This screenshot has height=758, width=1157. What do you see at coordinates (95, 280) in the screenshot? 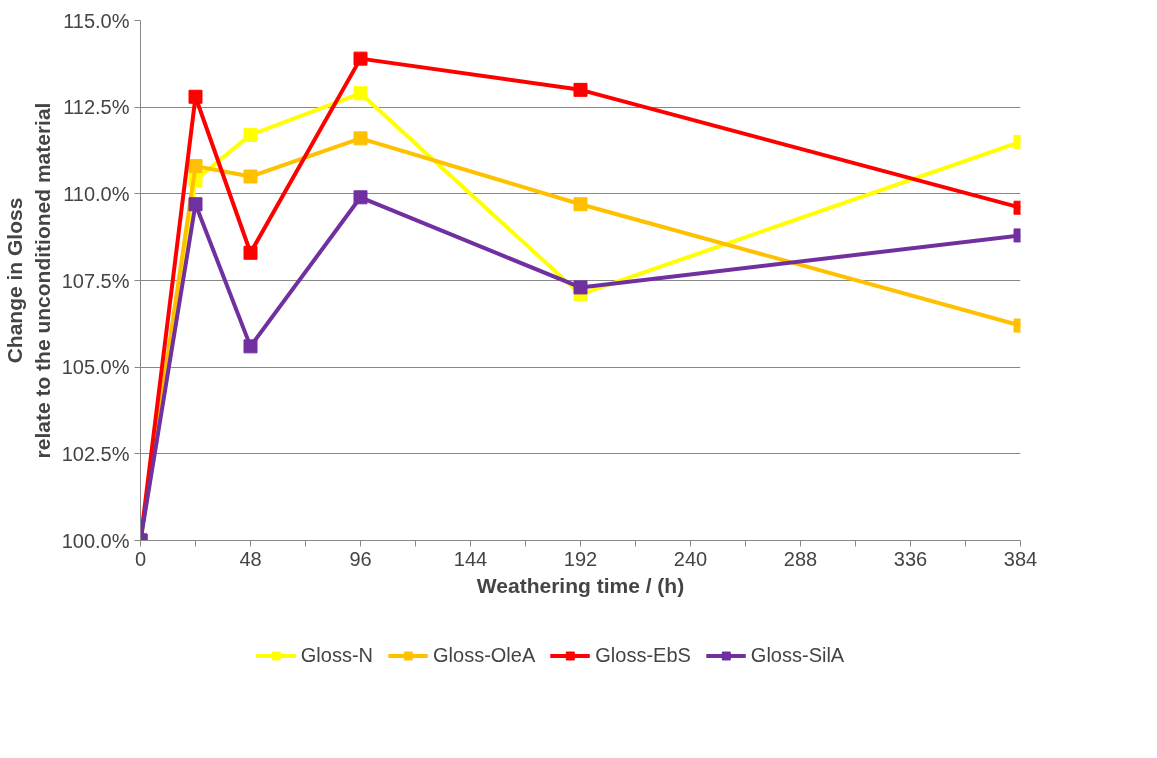
I see `y-tick-label: 107.5%` at bounding box center [95, 280].